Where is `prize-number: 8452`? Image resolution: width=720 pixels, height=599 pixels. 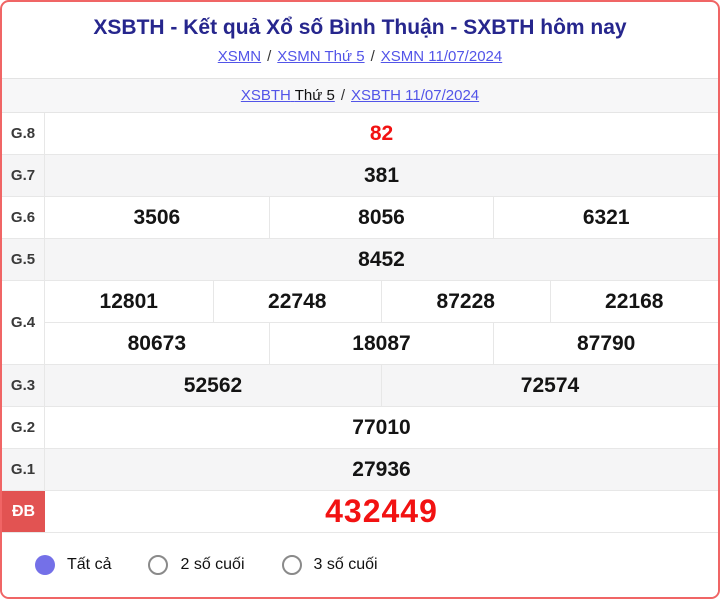
prize-number: 8452 is located at coordinates (381, 259).